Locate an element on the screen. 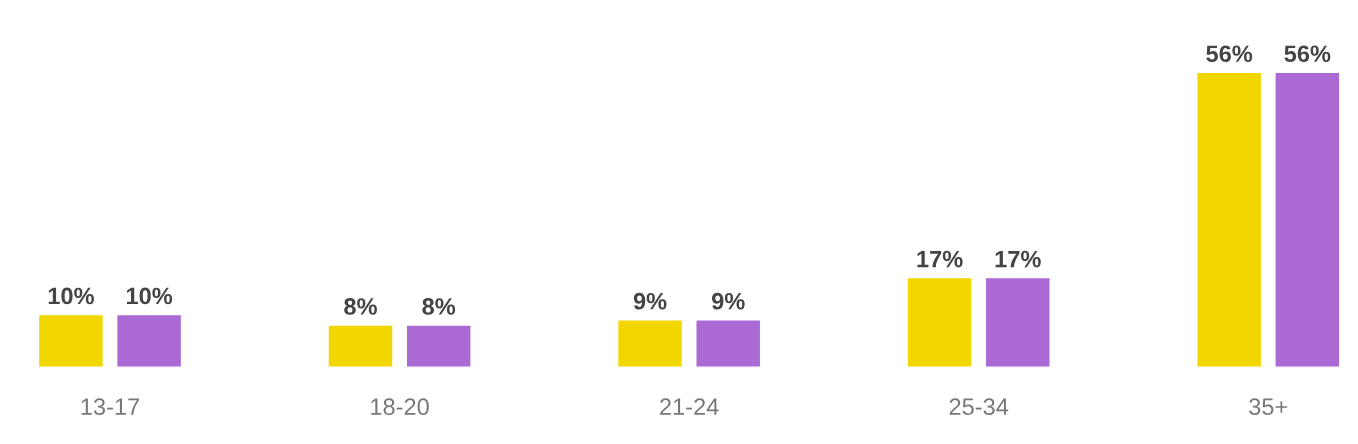 The image size is (1358, 444). x-tick-label: 25-34 is located at coordinates (979, 407).